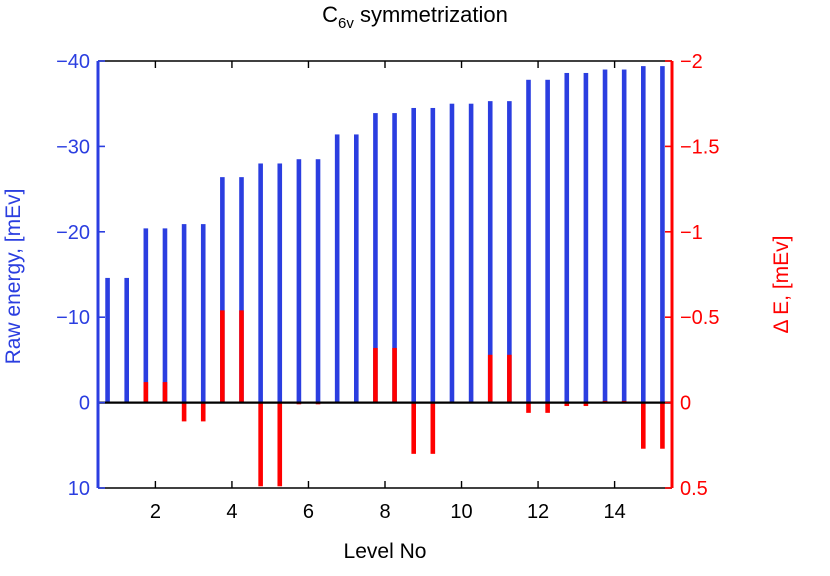 This screenshot has width=830, height=576. I want to click on right-y-tick-label: −1, so click(691, 233).